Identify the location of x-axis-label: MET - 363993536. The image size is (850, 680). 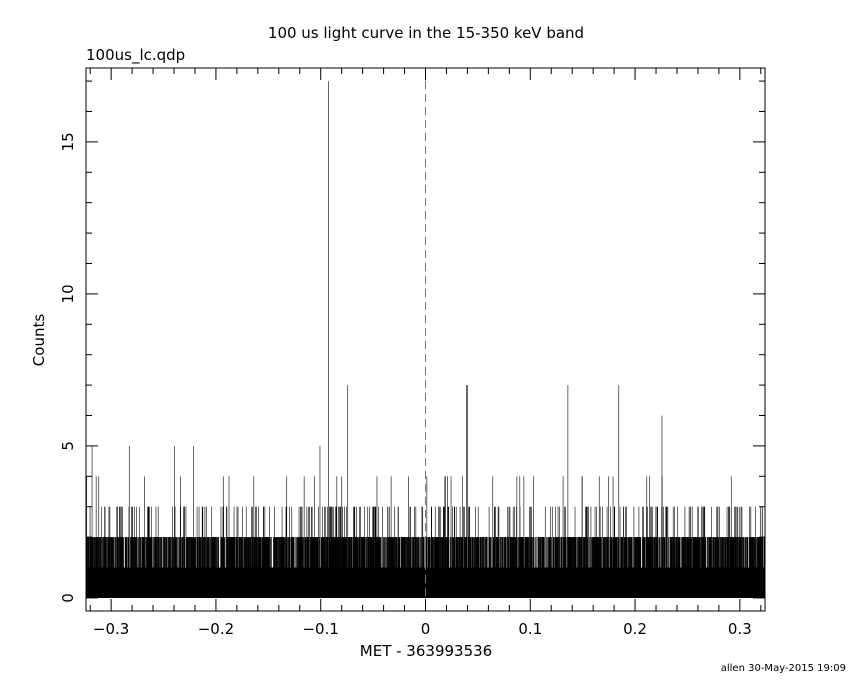
(426, 651).